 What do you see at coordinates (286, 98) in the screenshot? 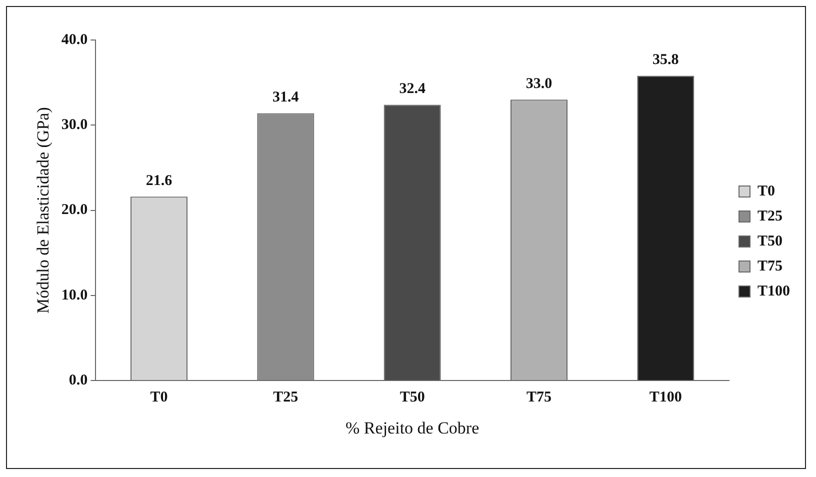
I see `data-label: 31.4` at bounding box center [286, 98].